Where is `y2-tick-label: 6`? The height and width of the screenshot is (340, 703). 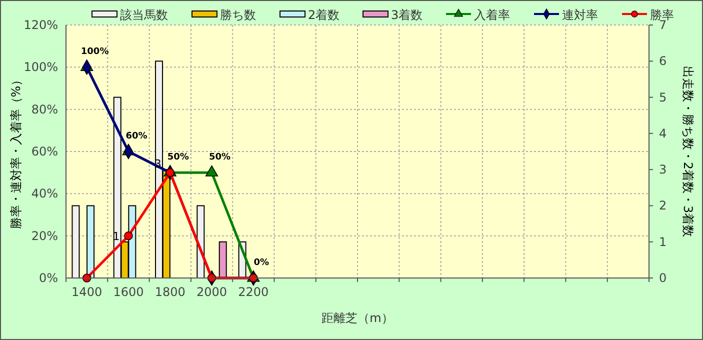 y2-tick-label: 6 is located at coordinates (663, 61).